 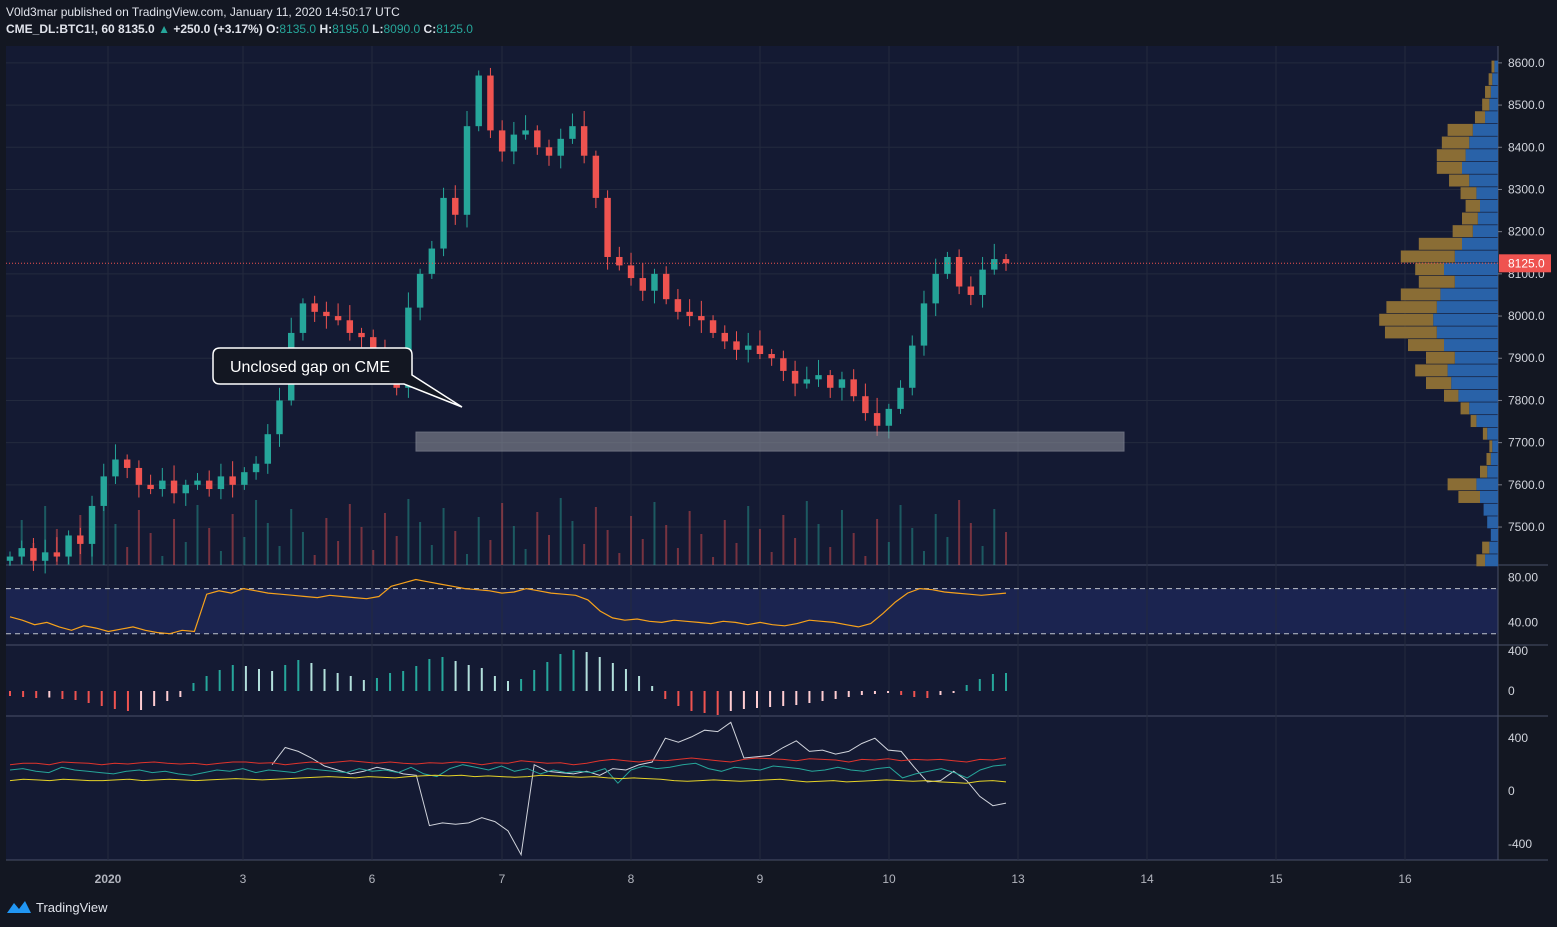 What do you see at coordinates (60, 29) in the screenshot?
I see `symbol: CME_DL:BTC1!, 60` at bounding box center [60, 29].